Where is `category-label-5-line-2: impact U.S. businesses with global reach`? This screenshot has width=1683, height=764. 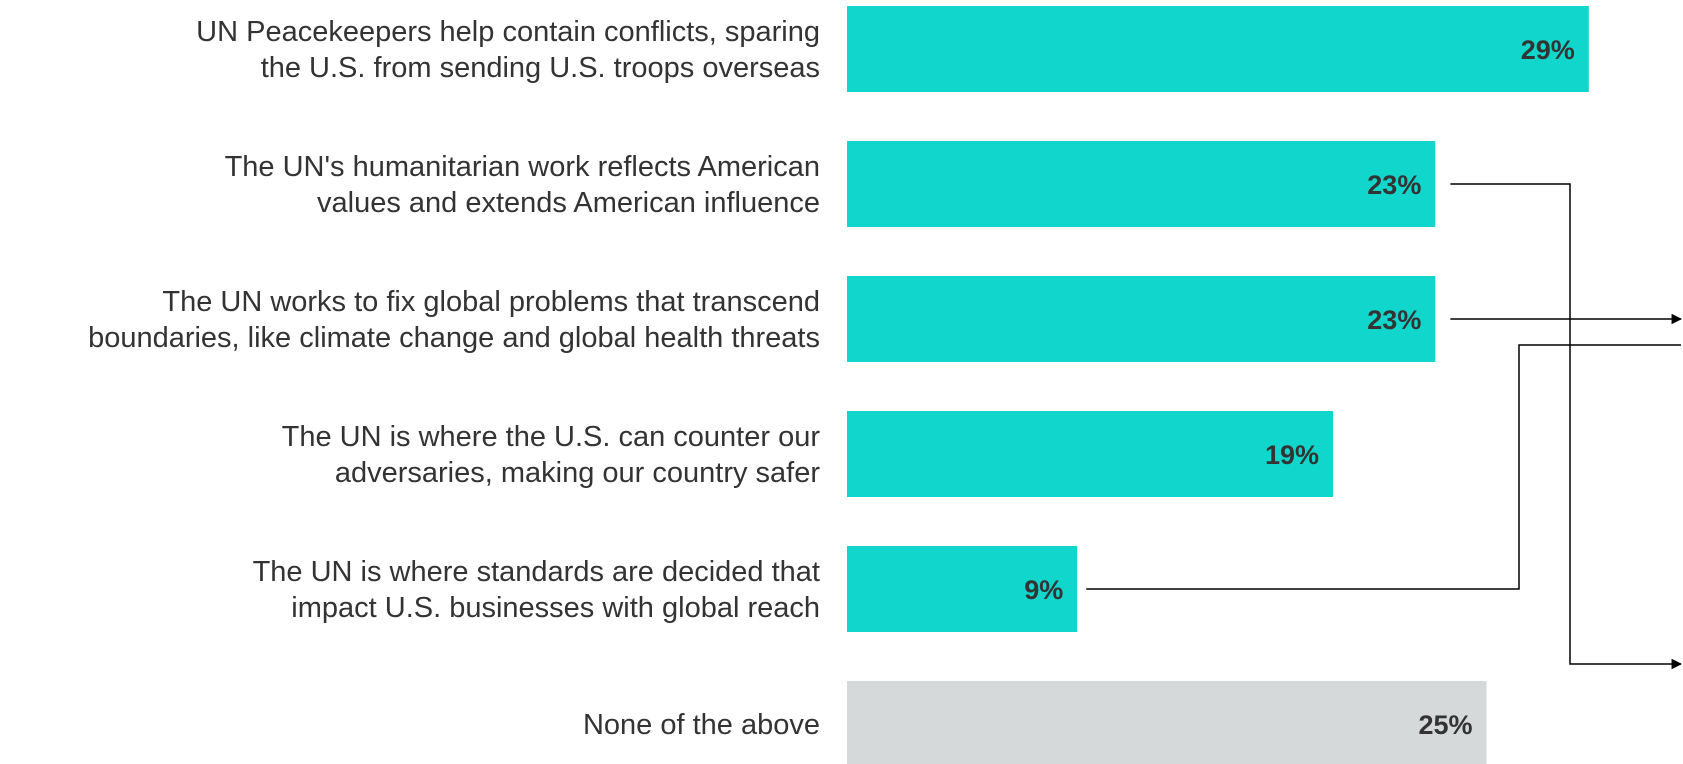
category-label-5-line-2: impact U.S. businesses with global reach is located at coordinates (555, 608).